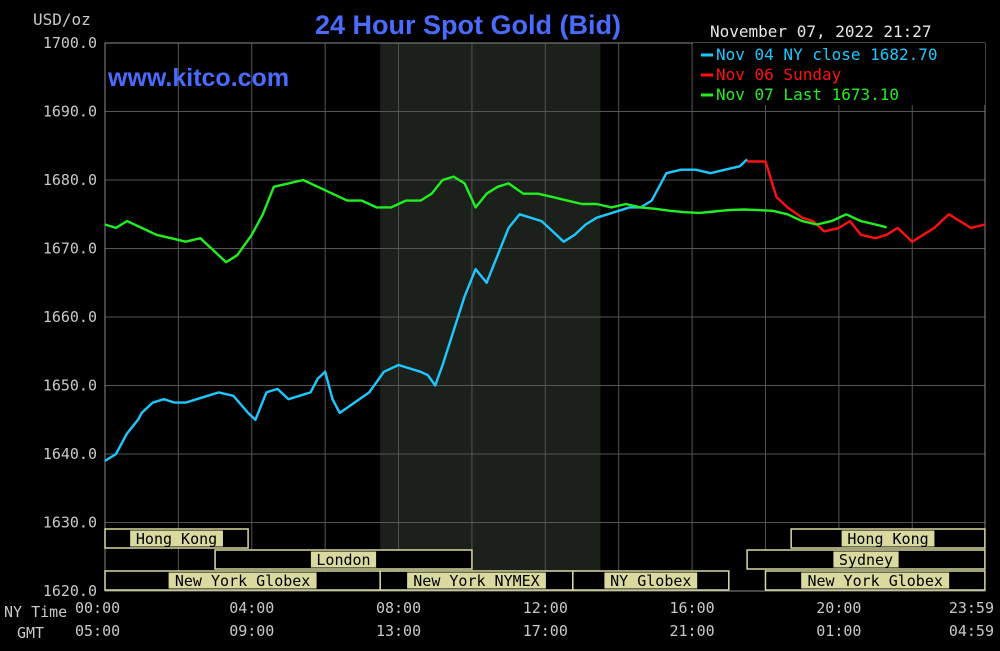 The image size is (1000, 651). I want to click on unit-label: USD/oz, so click(62, 19).